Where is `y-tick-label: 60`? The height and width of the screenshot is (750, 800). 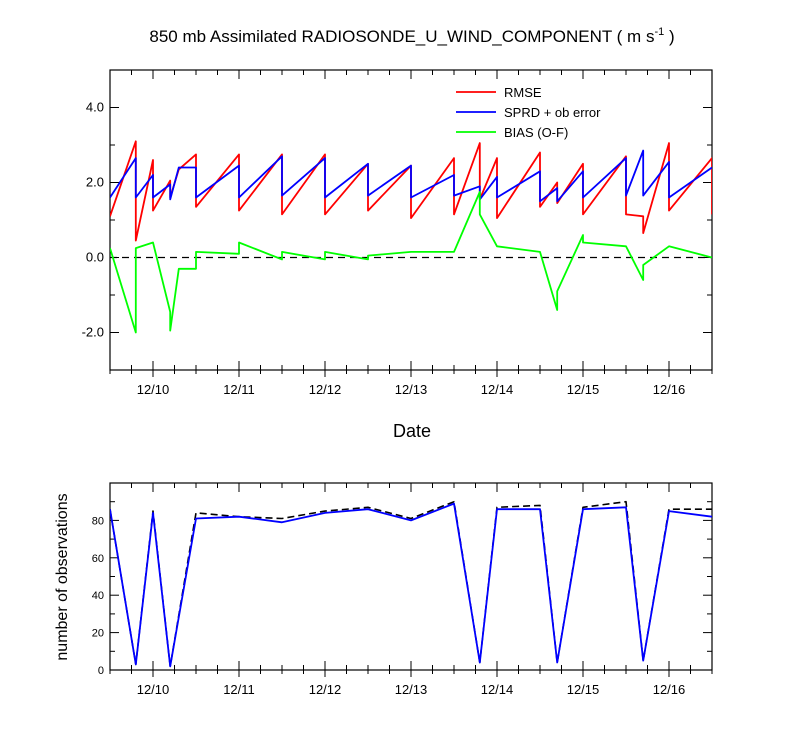
y-tick-label: 60 is located at coordinates (98, 559).